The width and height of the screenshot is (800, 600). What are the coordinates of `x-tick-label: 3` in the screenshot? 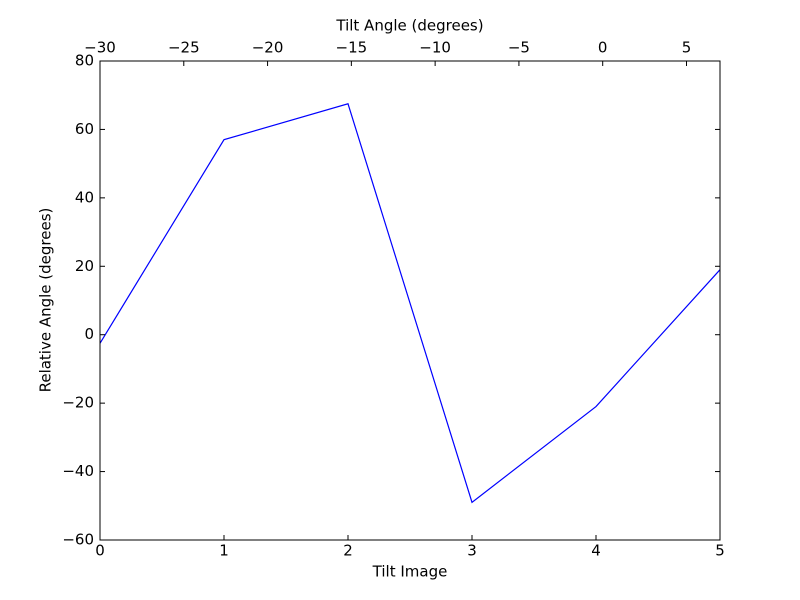 It's located at (472, 551).